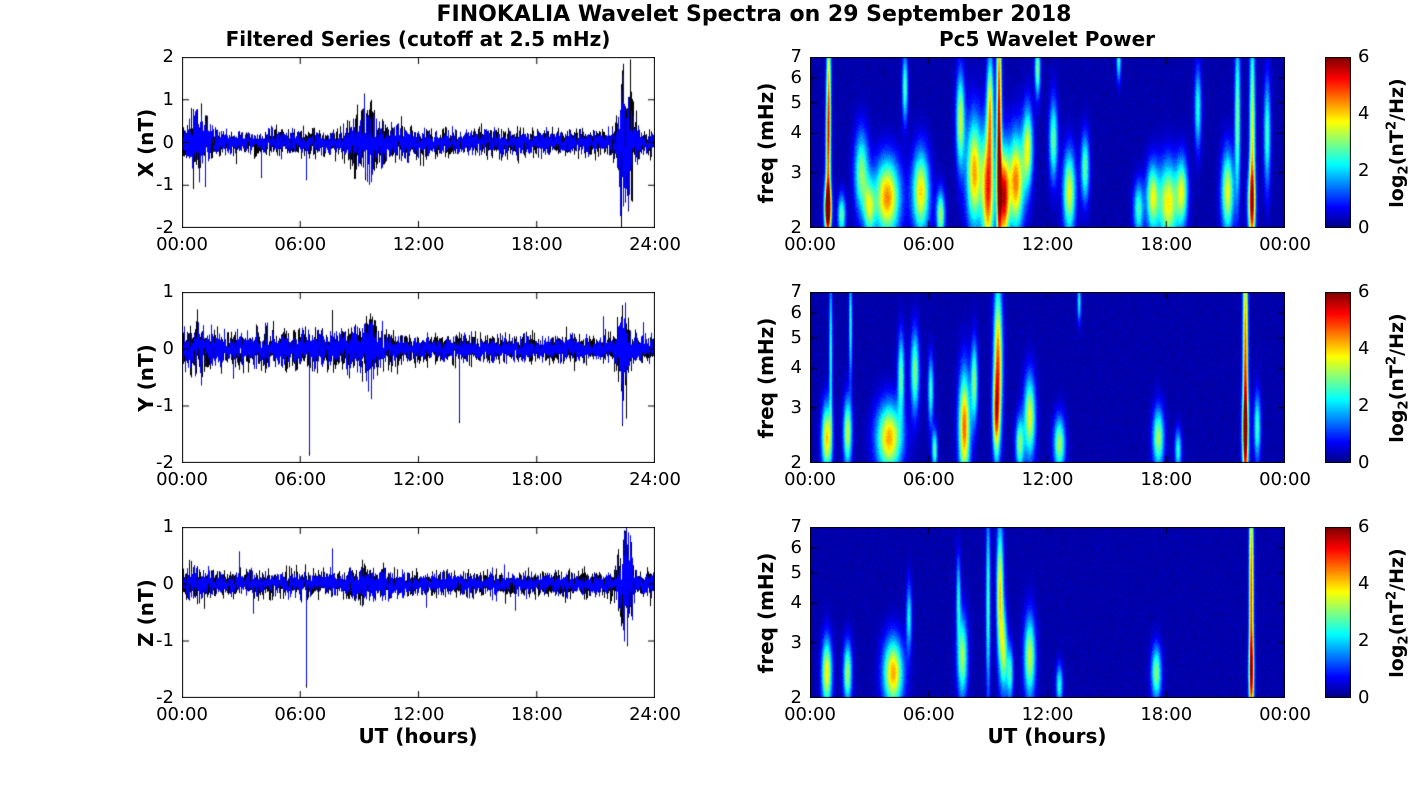  Describe the element at coordinates (1047, 736) in the screenshot. I see `x-axis-label-right: UT (hours)` at that location.